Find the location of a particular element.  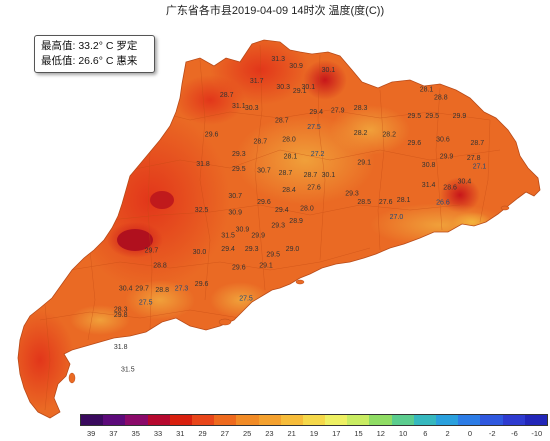

station-temp-label: 31.4 is located at coordinates (429, 185).